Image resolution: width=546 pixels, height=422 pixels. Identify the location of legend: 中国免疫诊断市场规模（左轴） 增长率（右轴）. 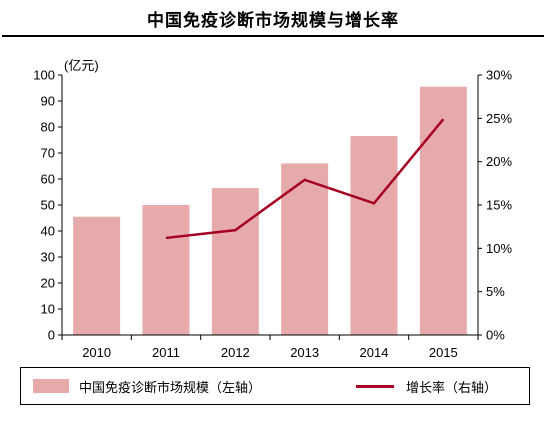
(275, 386).